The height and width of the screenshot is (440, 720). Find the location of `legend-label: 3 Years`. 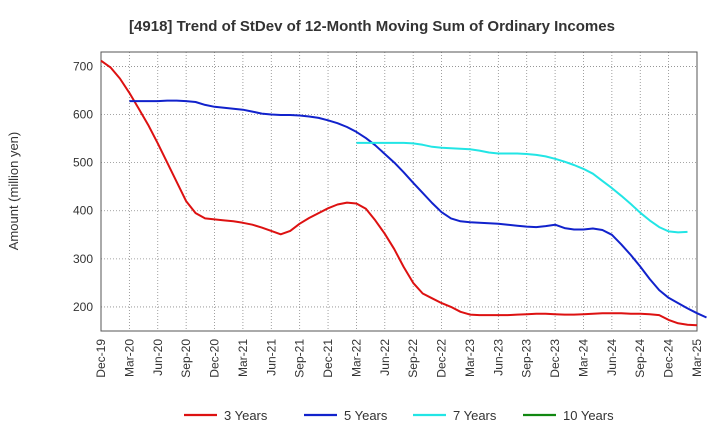

legend-label: 3 Years is located at coordinates (246, 415).